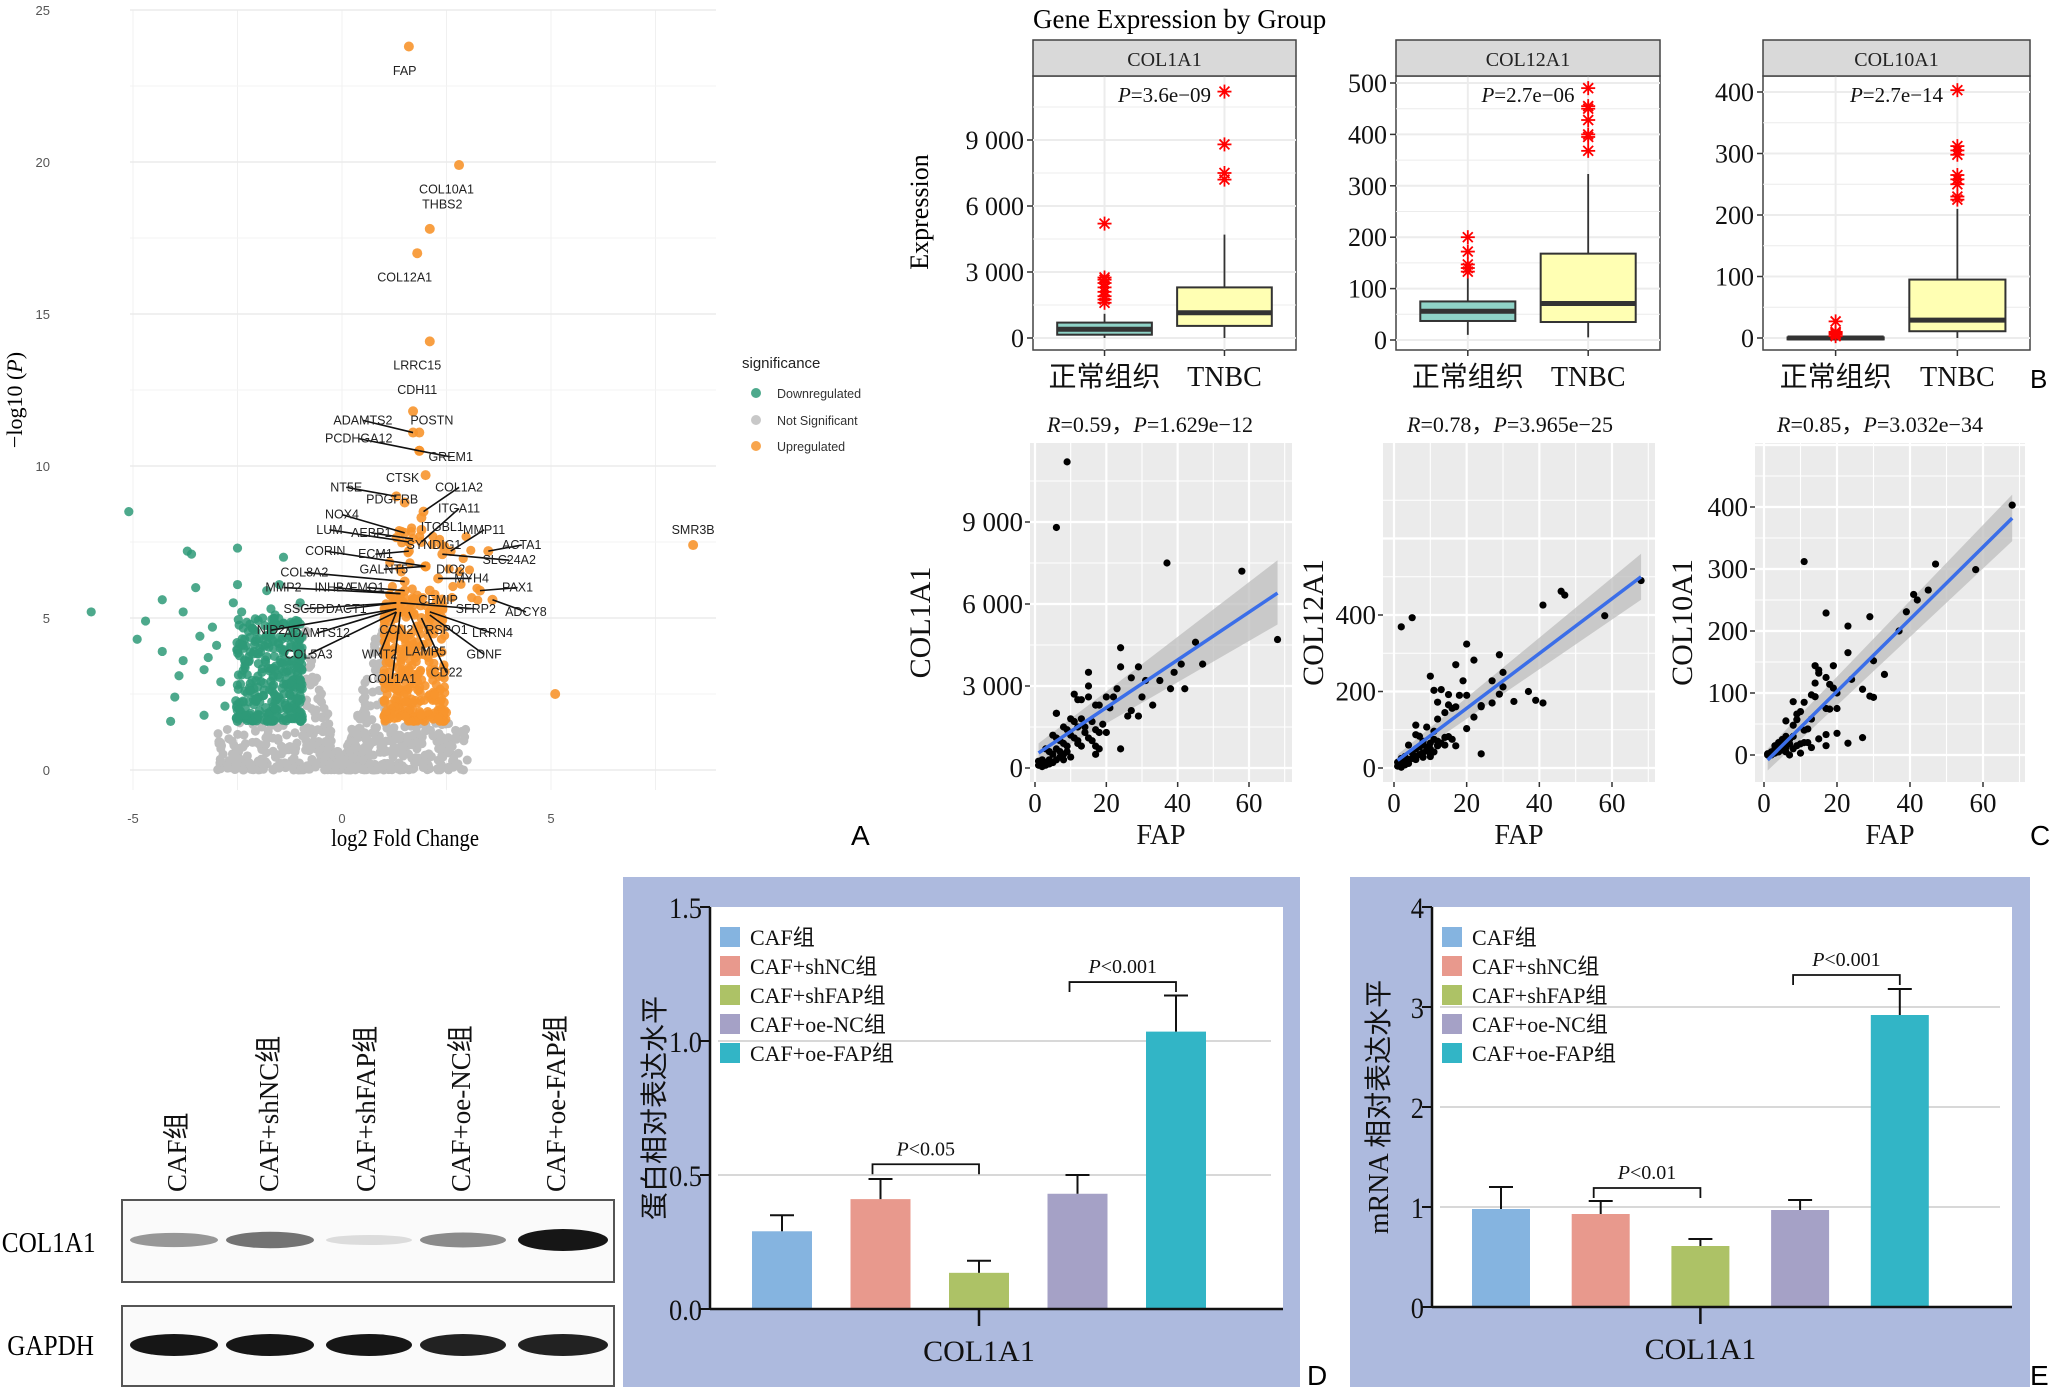  I want to click on gene-label: PAX1, so click(517, 588).